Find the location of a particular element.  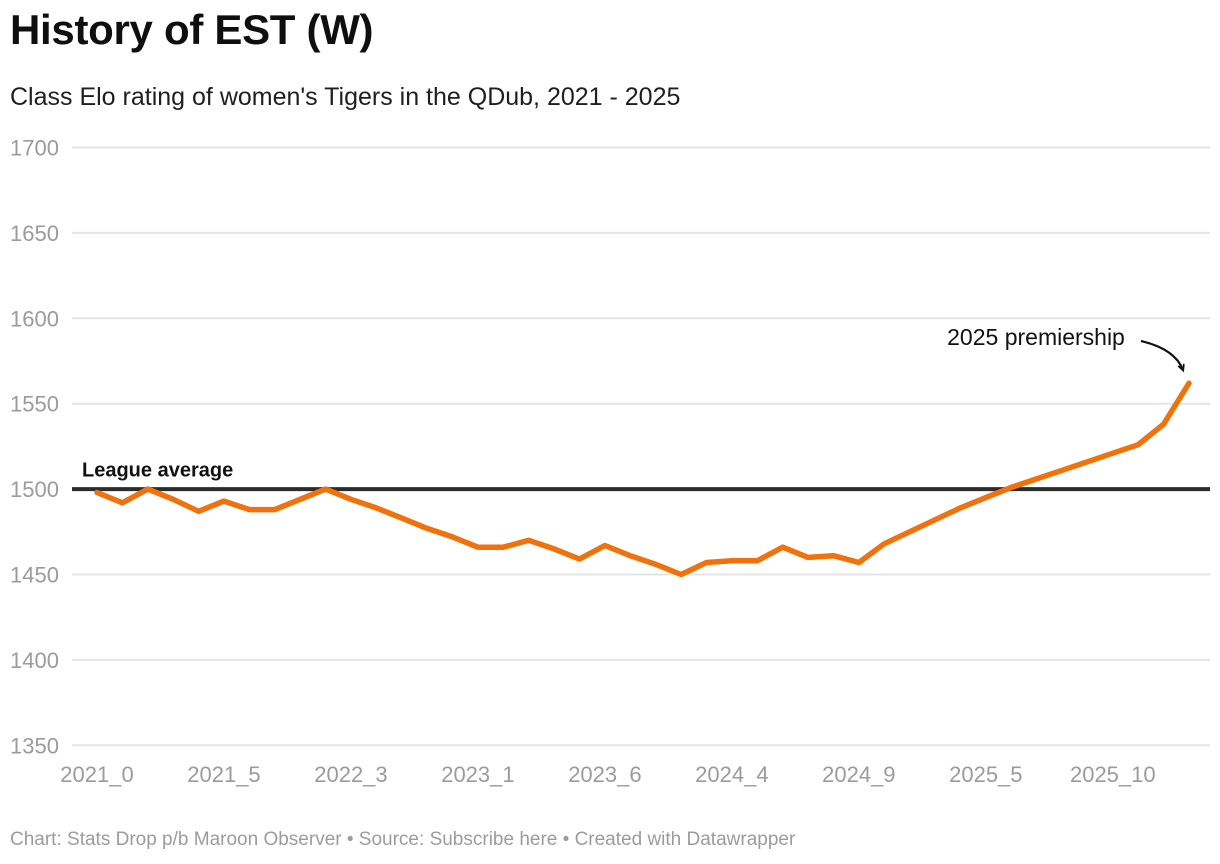

x-tick-label: 2025_5 is located at coordinates (985, 774).